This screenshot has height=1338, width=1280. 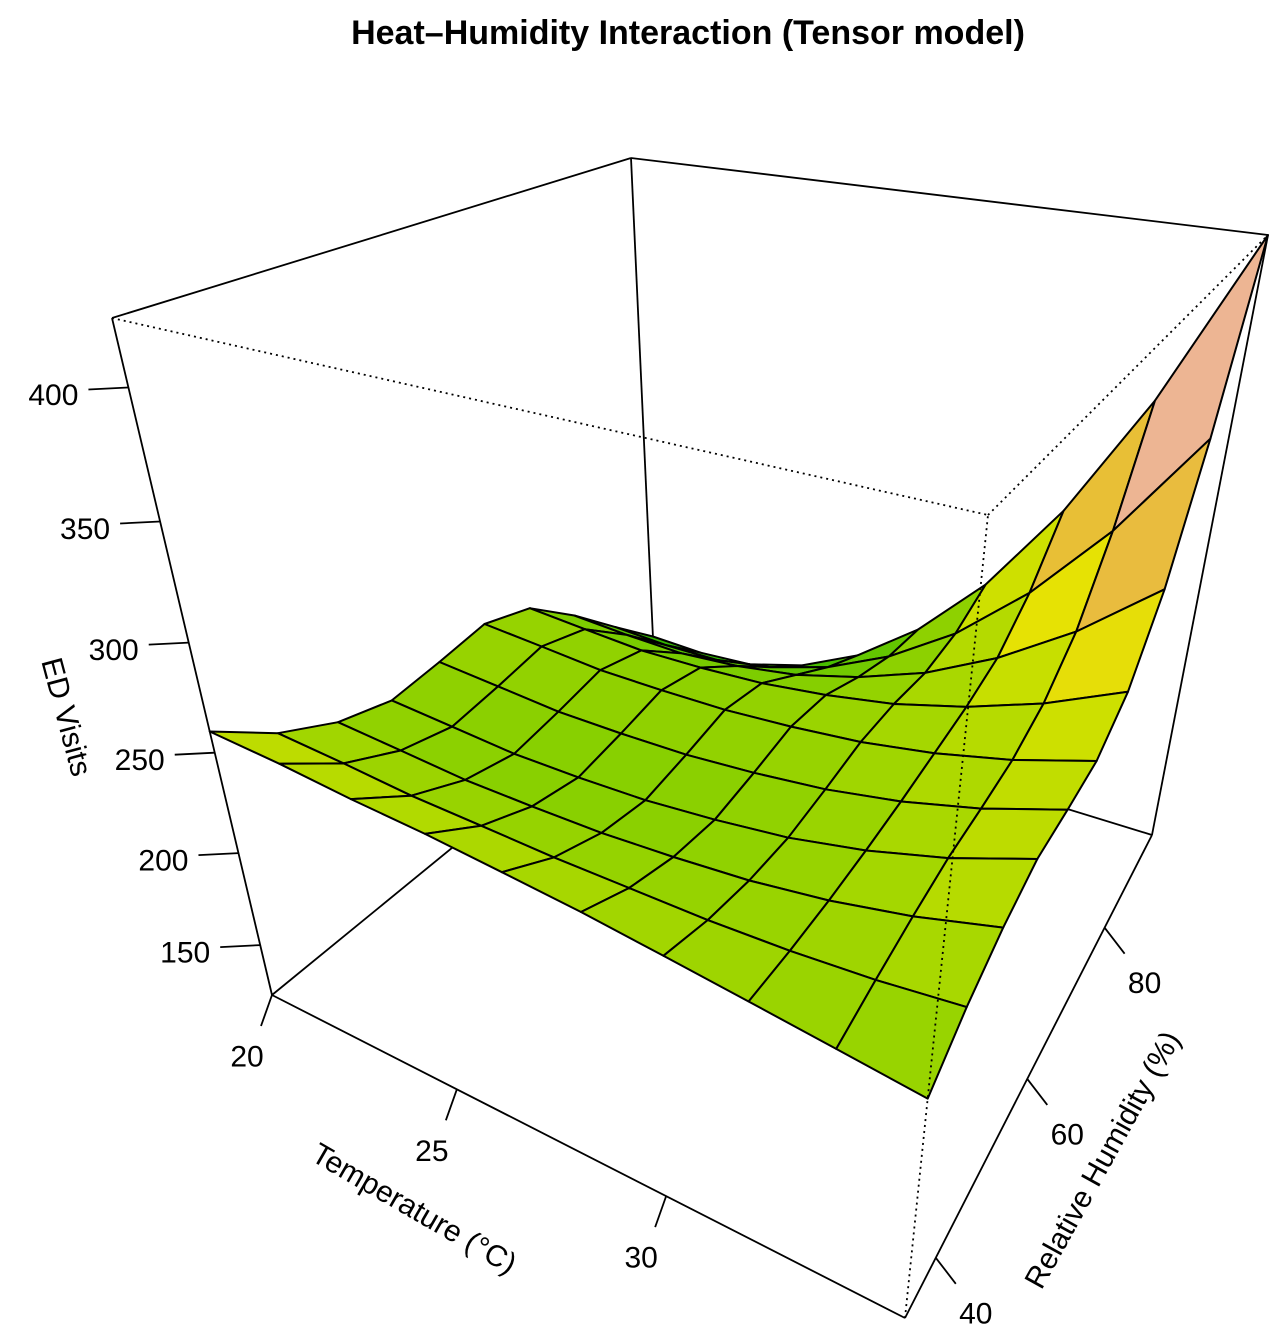 What do you see at coordinates (114, 650) in the screenshot?
I see `z-tick-label: 300` at bounding box center [114, 650].